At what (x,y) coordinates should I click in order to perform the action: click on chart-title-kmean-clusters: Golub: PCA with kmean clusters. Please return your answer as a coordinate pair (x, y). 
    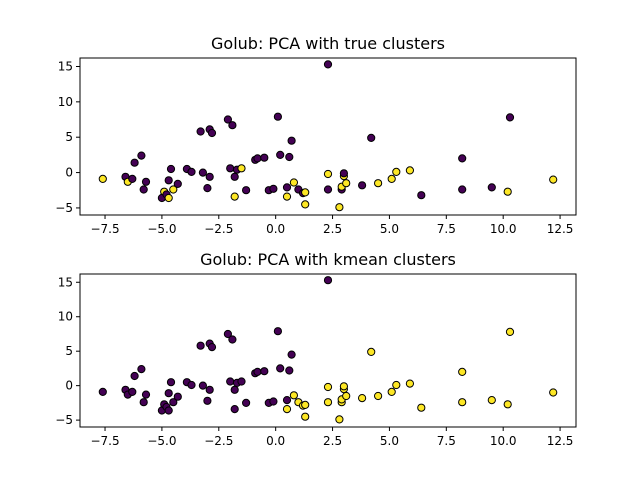
    Looking at the image, I should click on (328, 259).